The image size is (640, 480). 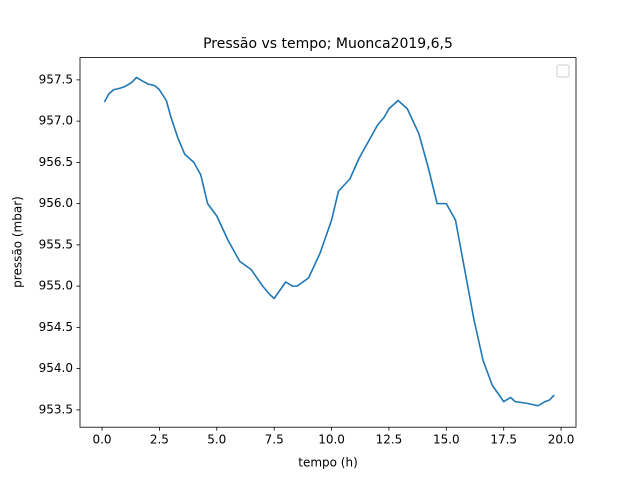 I want to click on x-tick-label: 0.0, so click(x=101, y=440).